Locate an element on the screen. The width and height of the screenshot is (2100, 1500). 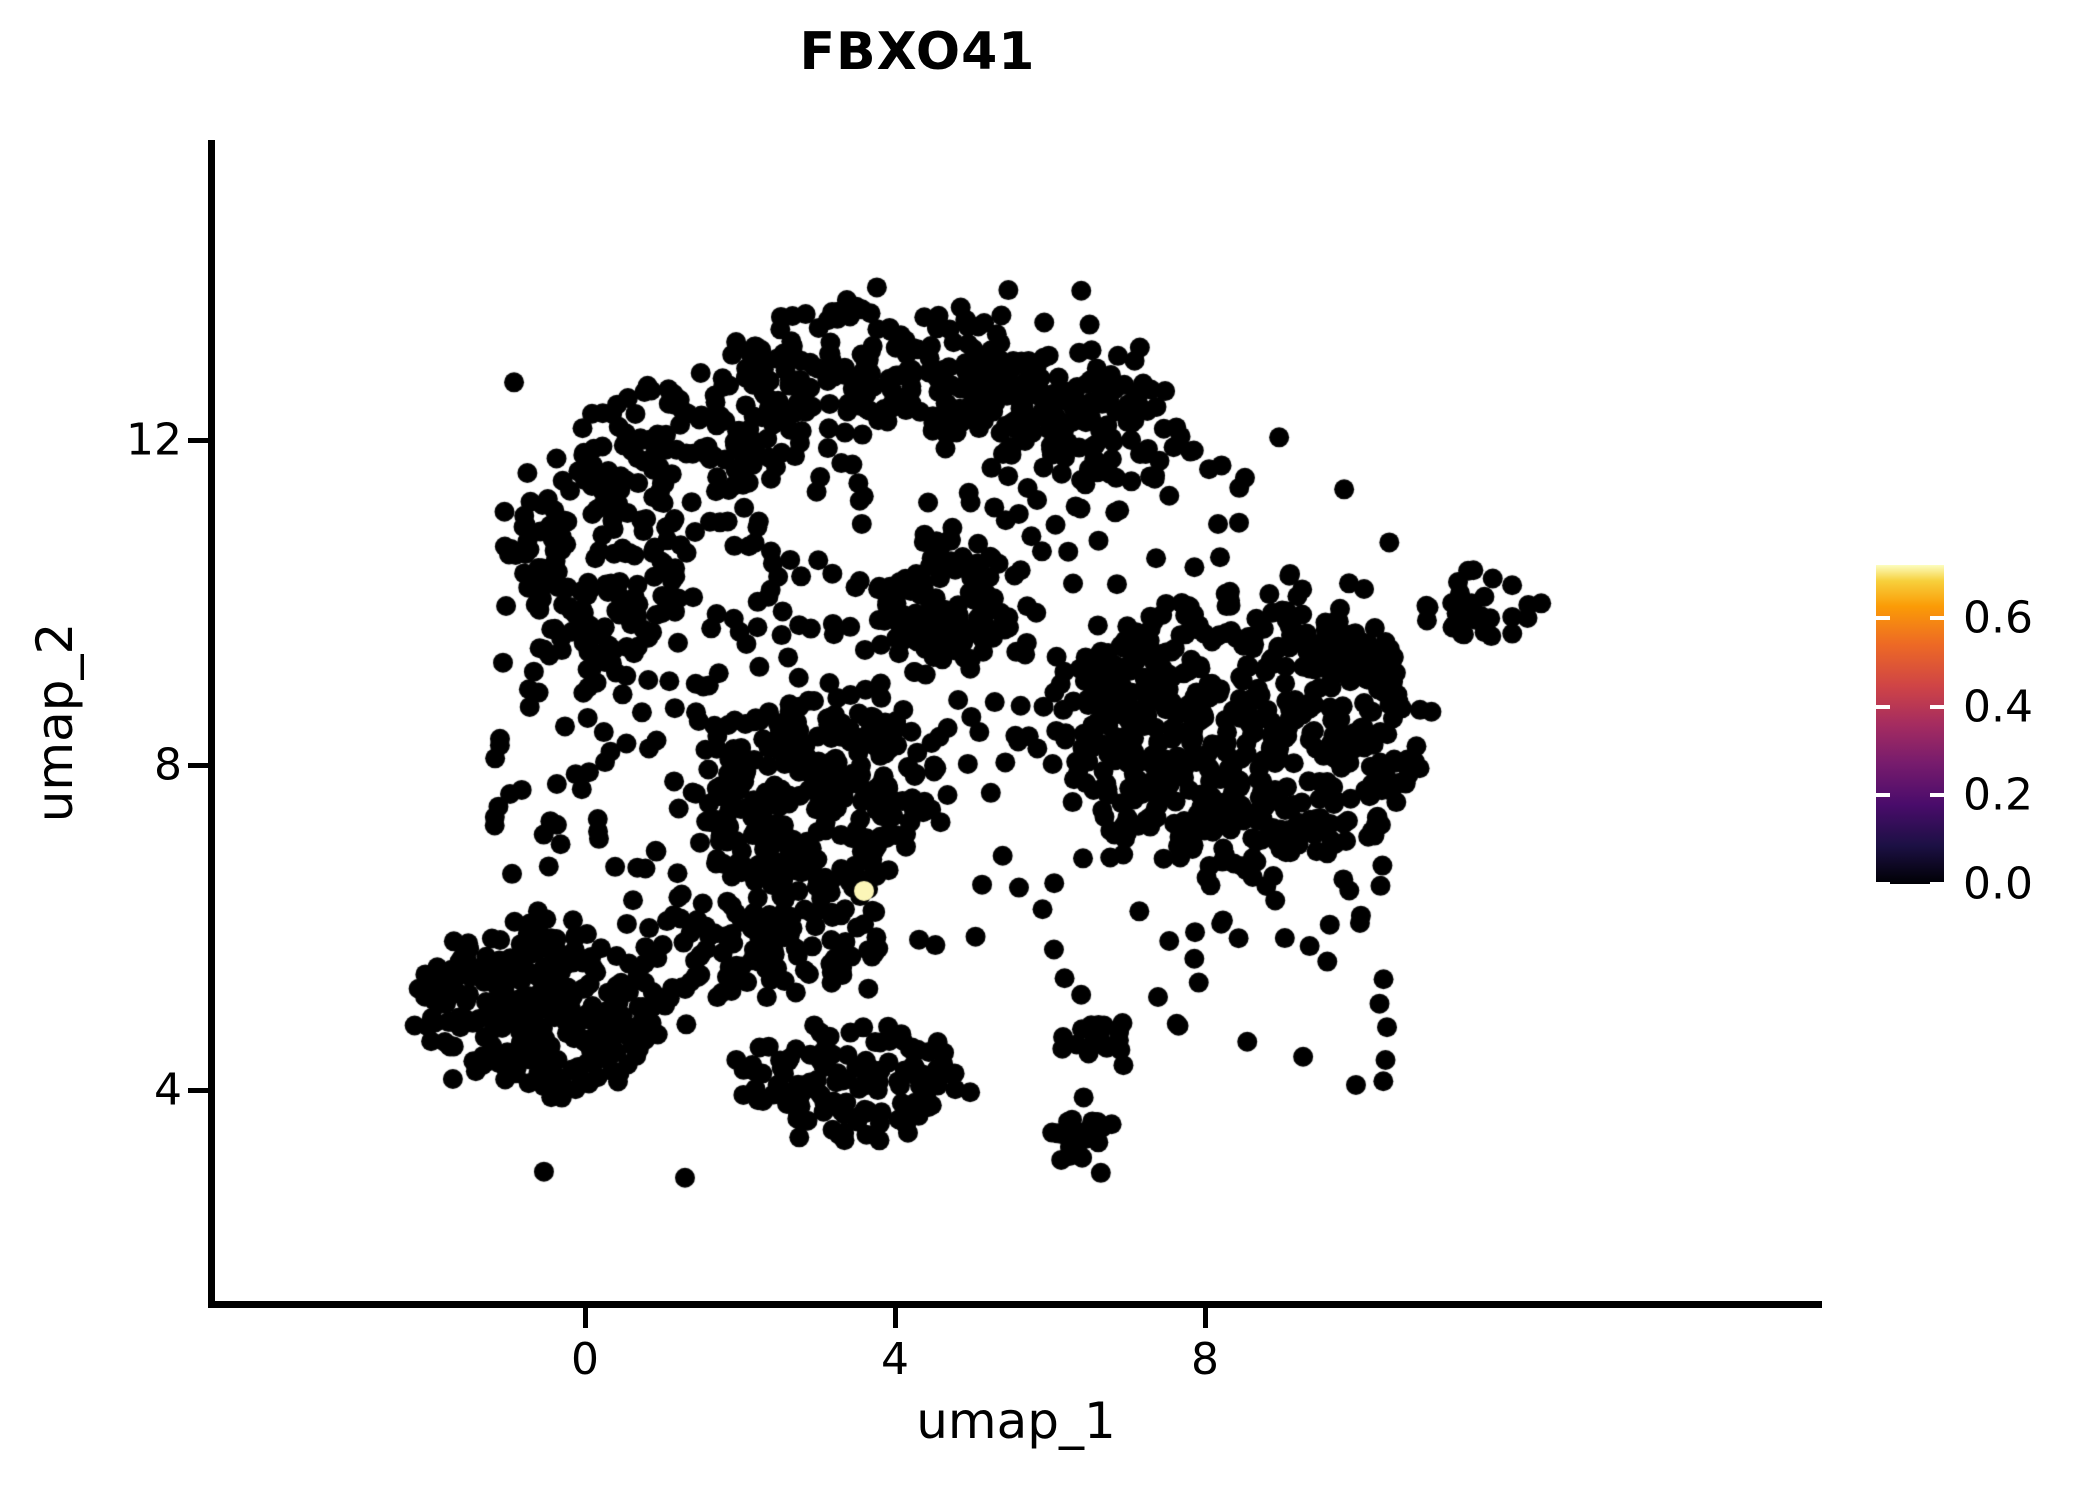
y-axis-spine is located at coordinates (211, 724).